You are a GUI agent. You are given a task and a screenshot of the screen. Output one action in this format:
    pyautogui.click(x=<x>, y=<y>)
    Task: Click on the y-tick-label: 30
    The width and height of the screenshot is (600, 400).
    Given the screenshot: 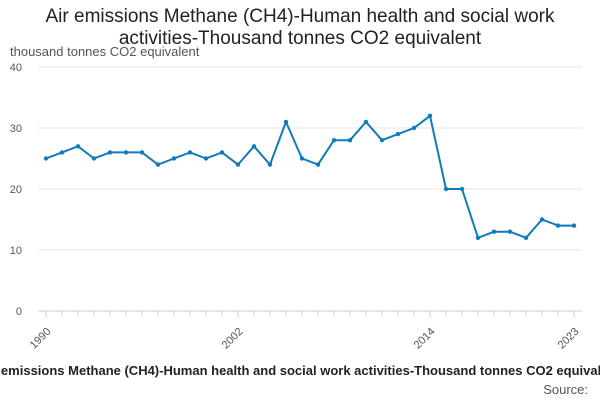 What is the action you would take?
    pyautogui.click(x=16, y=129)
    